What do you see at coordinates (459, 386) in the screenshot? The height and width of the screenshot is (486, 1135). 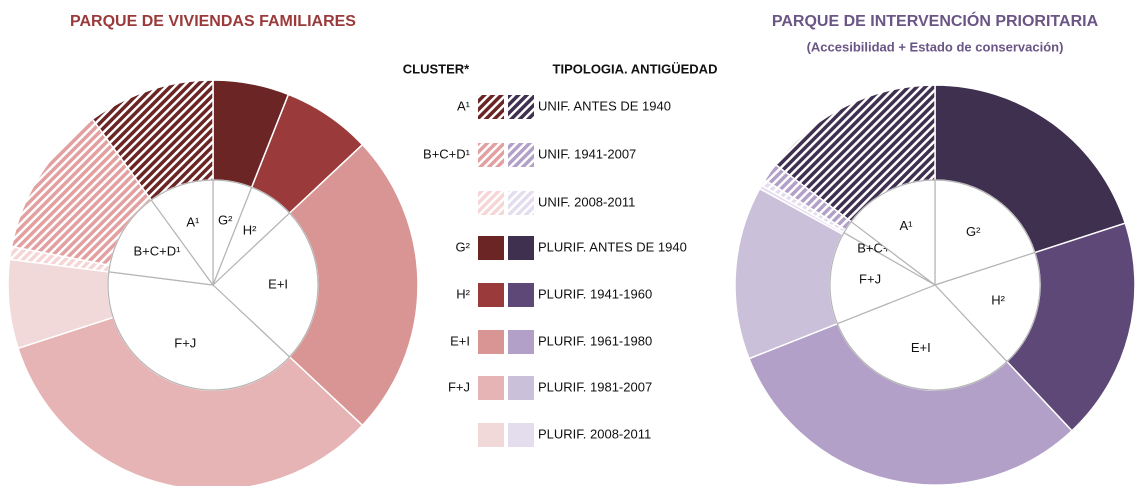 I see `legend-cluster: F+J` at bounding box center [459, 386].